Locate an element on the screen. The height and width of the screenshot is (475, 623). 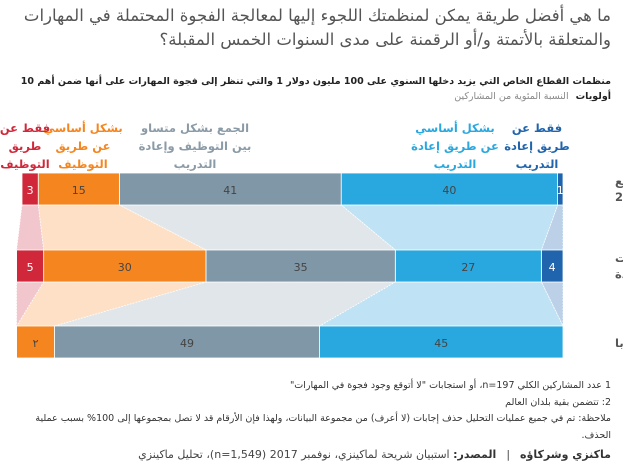
legend-header: الجمع بشكل متساو is located at coordinates (194, 128).